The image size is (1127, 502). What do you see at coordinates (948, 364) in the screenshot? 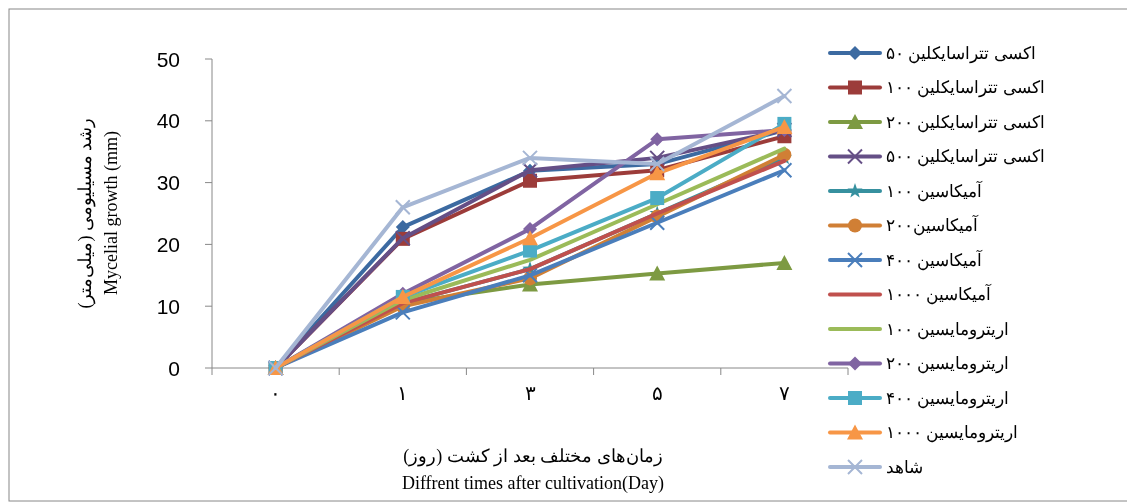
I see `legend-label: اریترومایسین ۲۰۰` at bounding box center [948, 364].